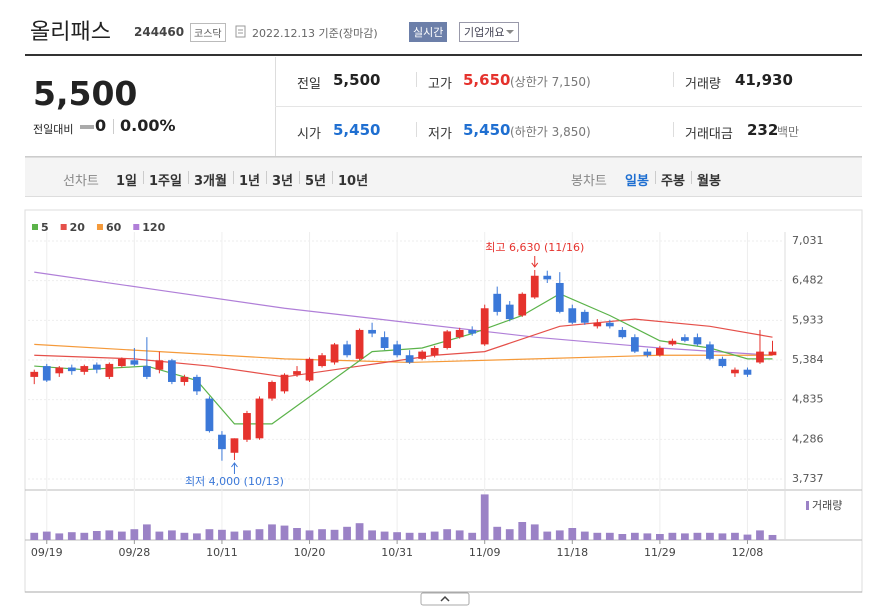 The height and width of the screenshot is (612, 871). Describe the element at coordinates (487, 130) in the screenshot. I see `stat-value: 5,450` at that location.